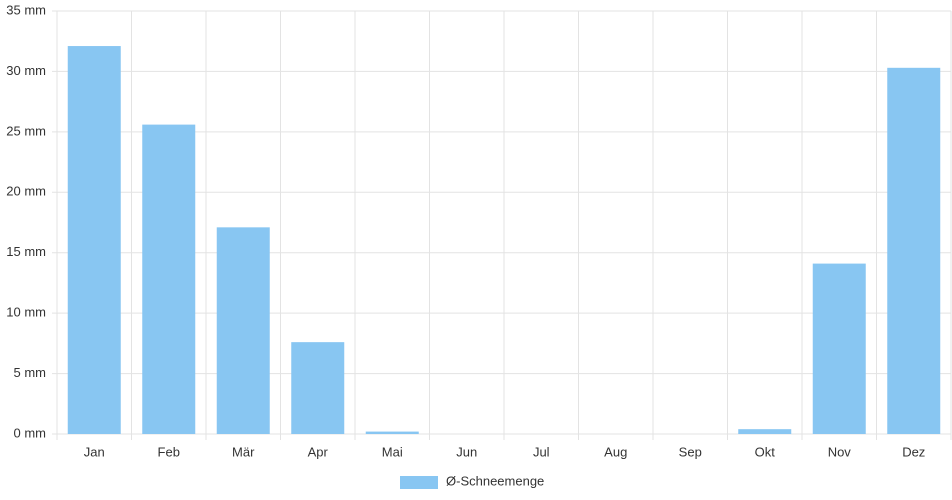  What do you see at coordinates (30, 432) in the screenshot?
I see `y-tick-label: 0 mm` at bounding box center [30, 432].